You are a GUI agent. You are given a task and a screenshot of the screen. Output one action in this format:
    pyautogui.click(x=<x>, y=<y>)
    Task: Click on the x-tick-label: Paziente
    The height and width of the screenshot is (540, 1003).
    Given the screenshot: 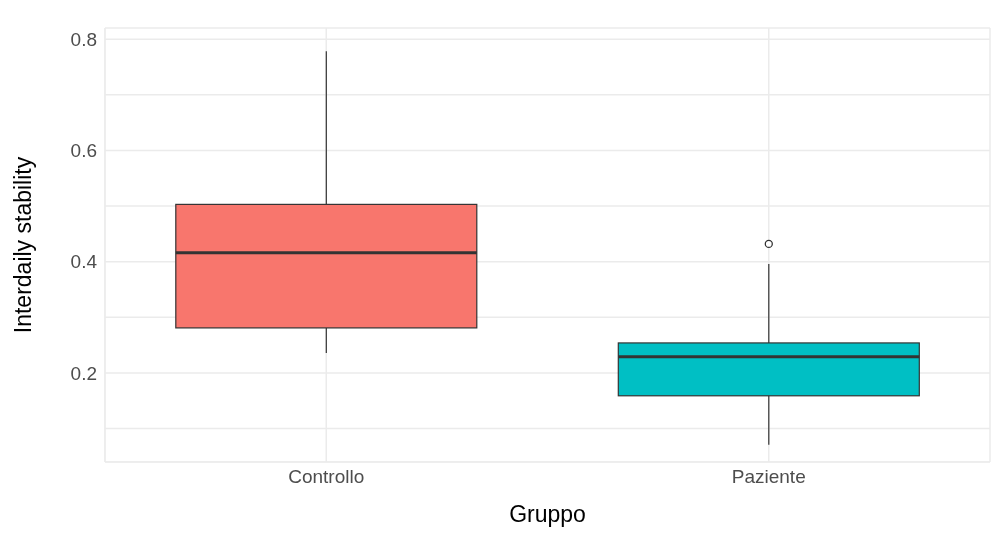 What is the action you would take?
    pyautogui.click(x=768, y=477)
    